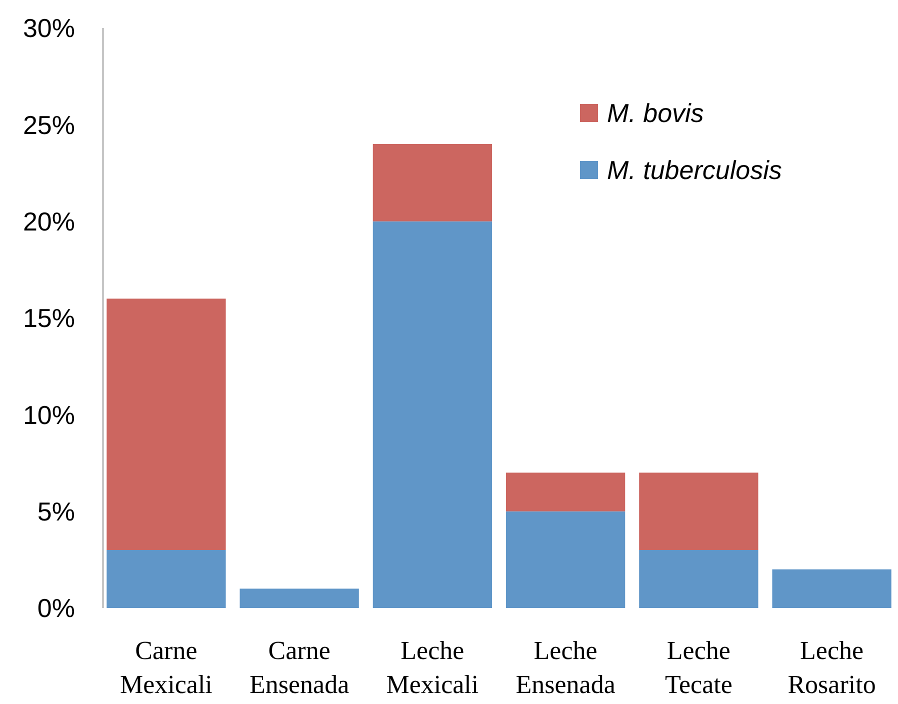 The height and width of the screenshot is (704, 898). I want to click on y-tick-label: 20%, so click(48, 221).